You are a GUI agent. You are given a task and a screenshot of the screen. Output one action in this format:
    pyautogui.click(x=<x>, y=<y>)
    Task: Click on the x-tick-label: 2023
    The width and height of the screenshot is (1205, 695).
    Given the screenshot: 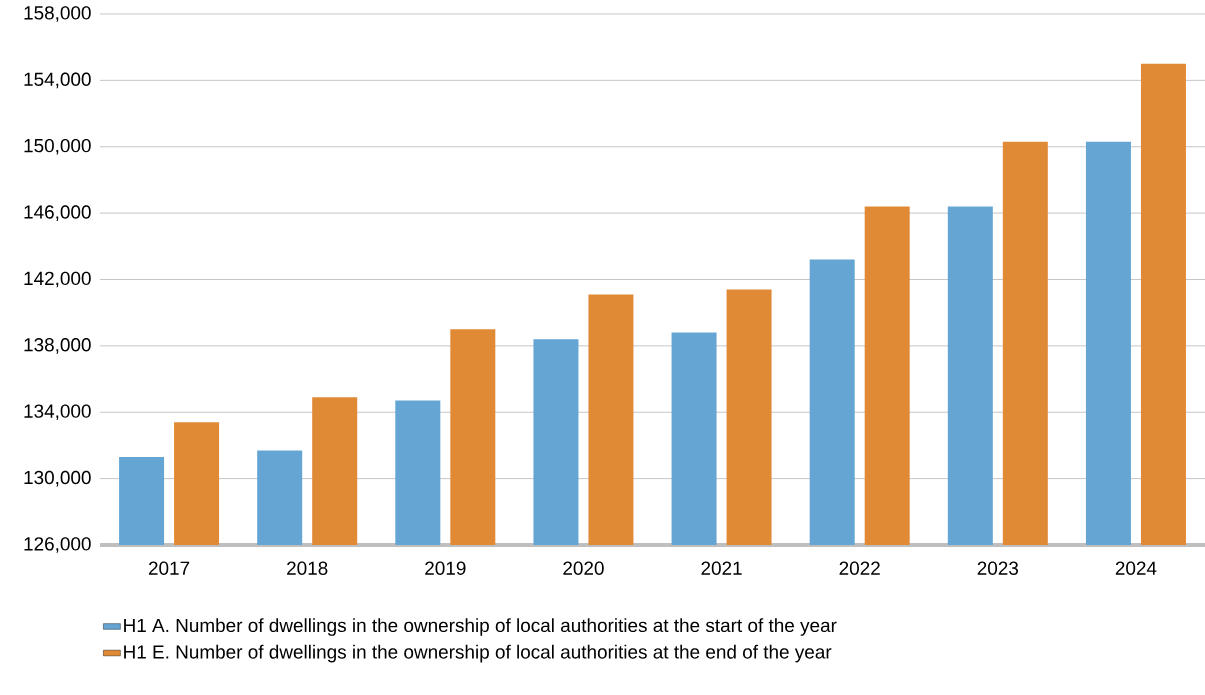 What is the action you would take?
    pyautogui.click(x=998, y=568)
    